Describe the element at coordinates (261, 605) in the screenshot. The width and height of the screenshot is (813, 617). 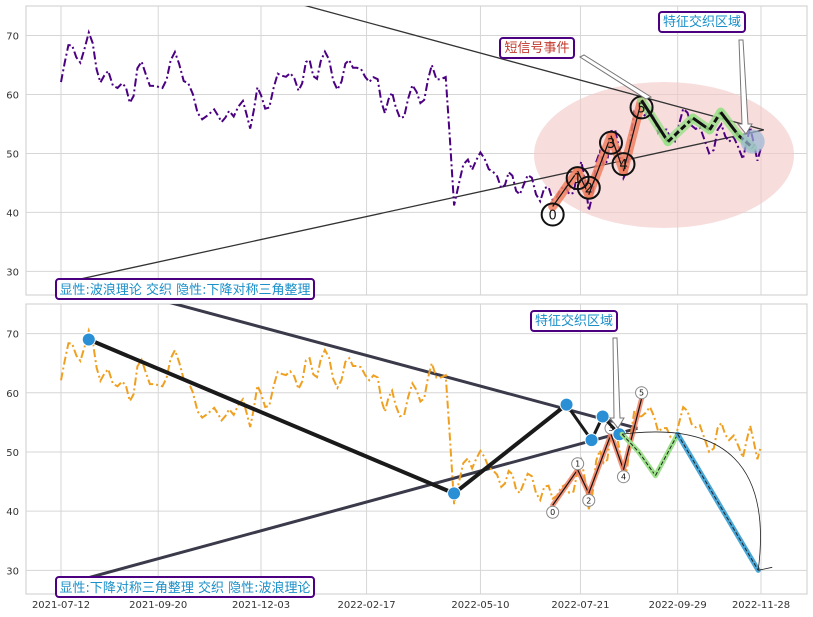
I see `bottom-x-tick-label: 2021-12-03` at that location.